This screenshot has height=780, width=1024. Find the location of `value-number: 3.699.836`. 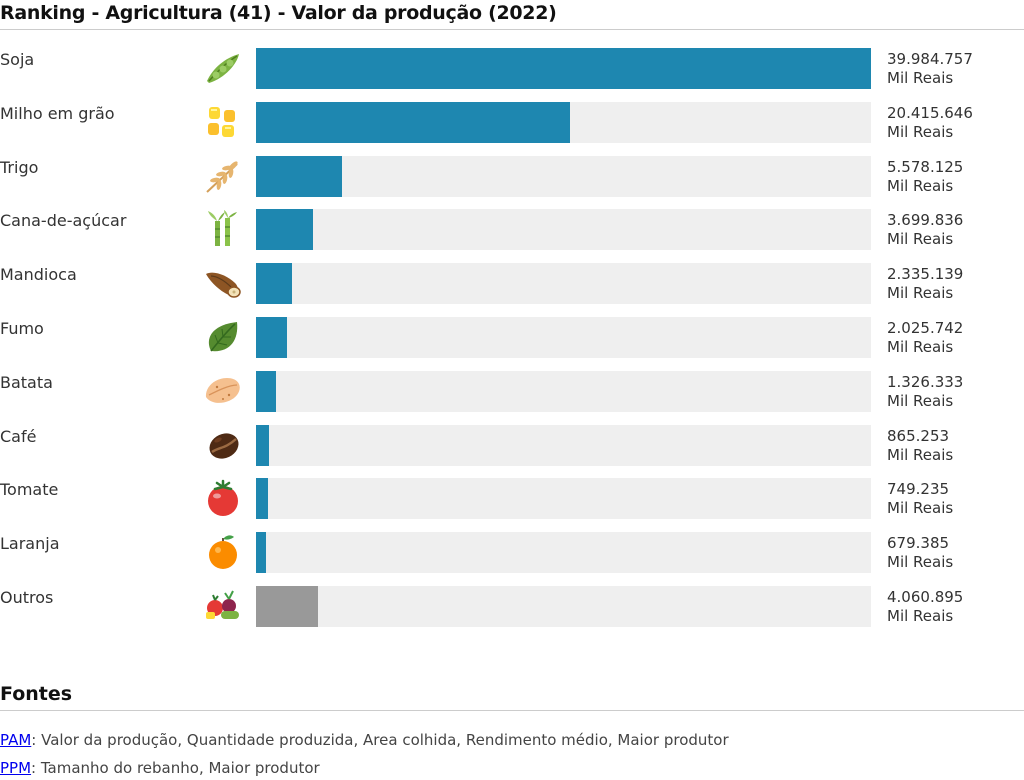

value-number: 3.699.836 is located at coordinates (925, 220).